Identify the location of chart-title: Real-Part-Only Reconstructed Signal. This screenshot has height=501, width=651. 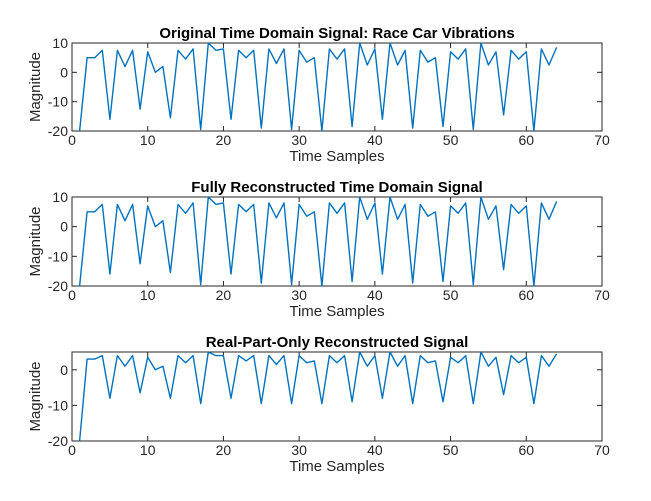
(337, 342).